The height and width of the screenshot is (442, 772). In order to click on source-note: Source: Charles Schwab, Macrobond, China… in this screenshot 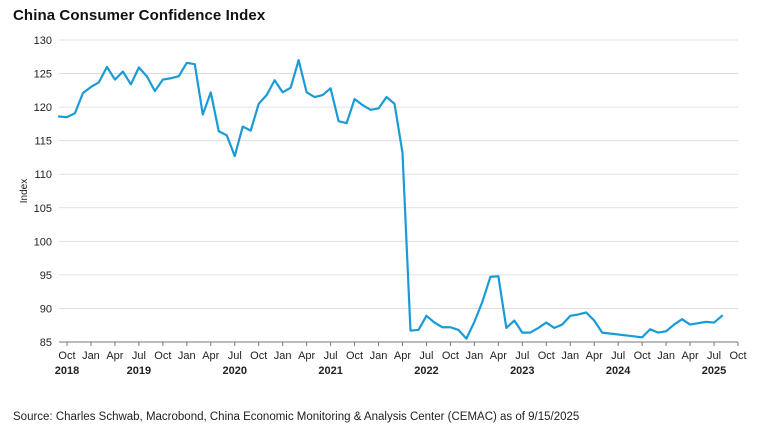, I will do `click(296, 417)`.